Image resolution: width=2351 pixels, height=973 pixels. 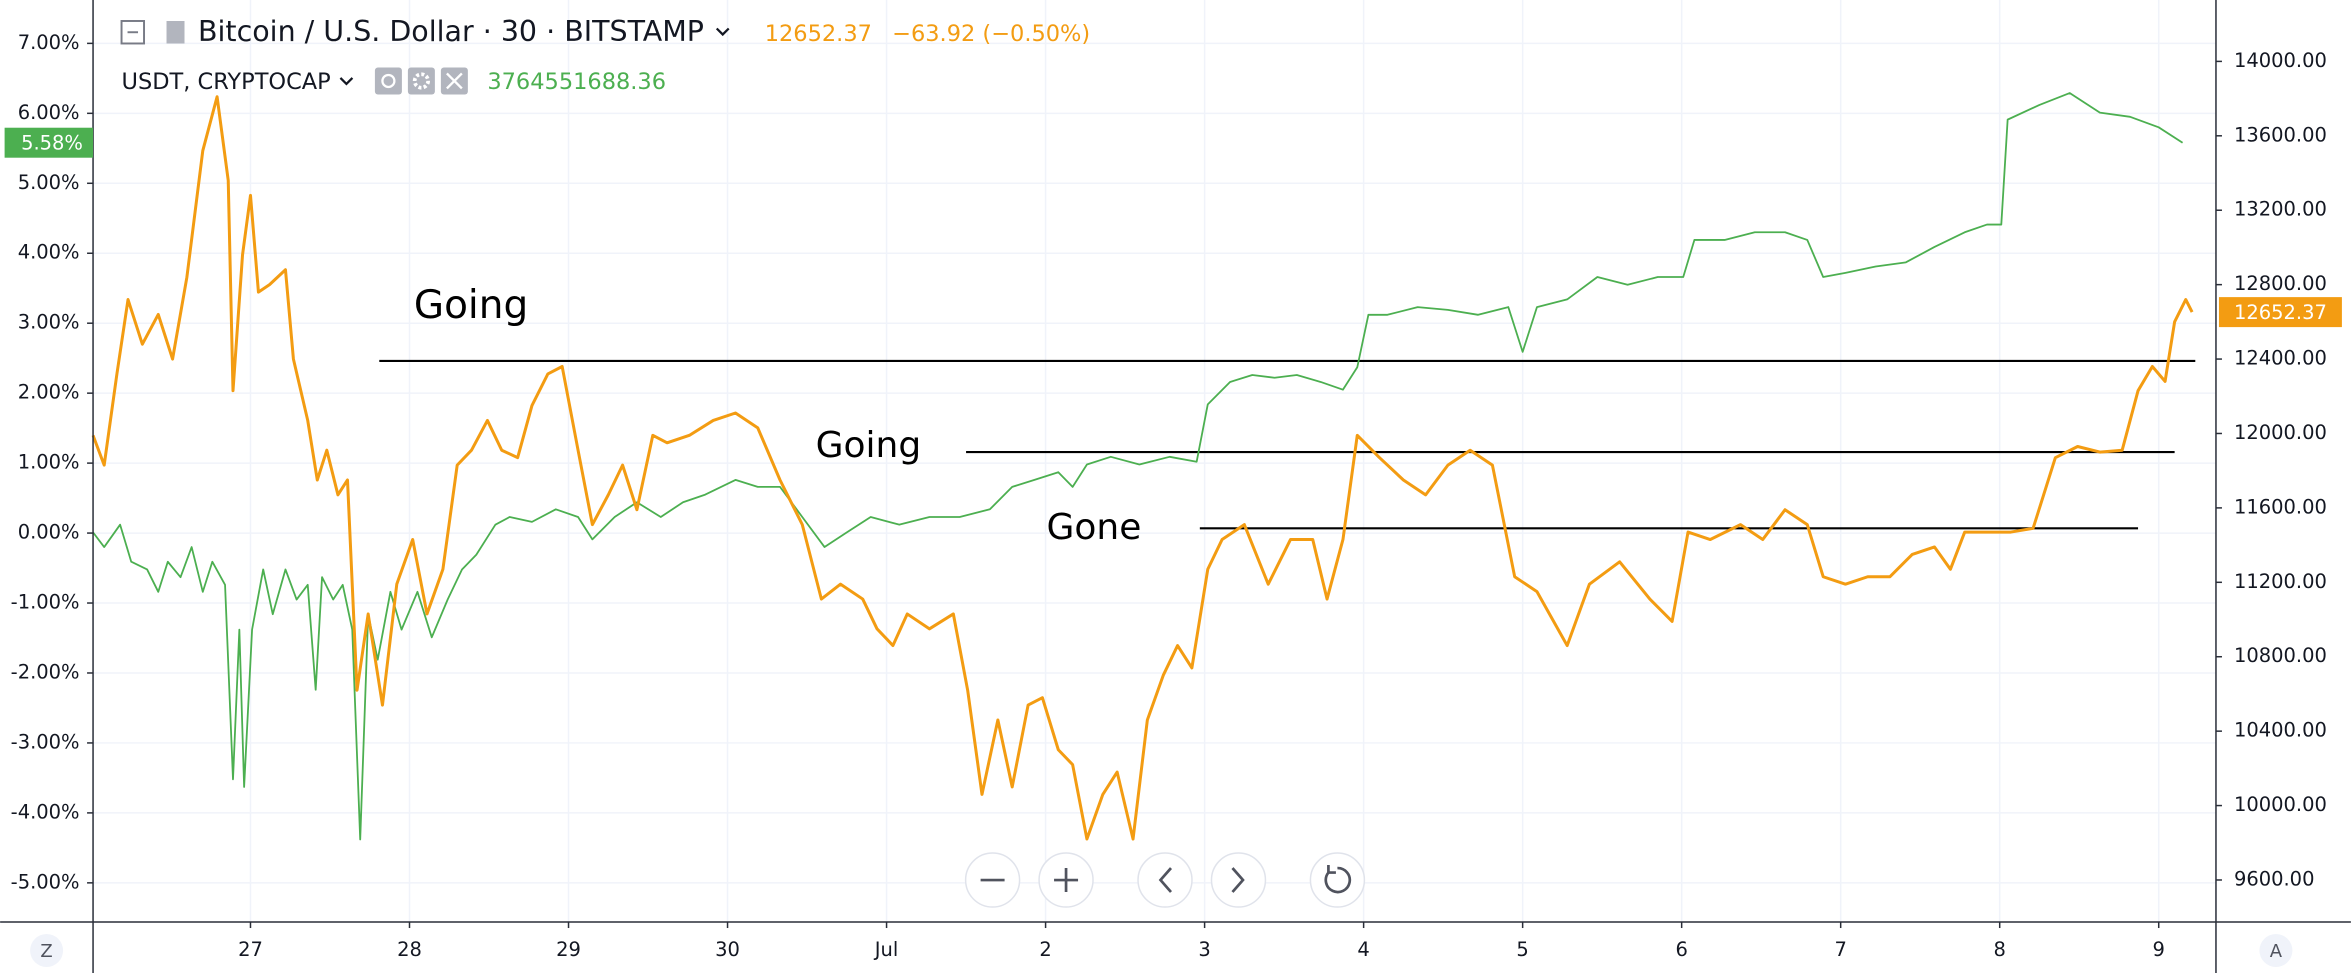 I want to click on header-value: 3764551688.36, so click(x=576, y=82).